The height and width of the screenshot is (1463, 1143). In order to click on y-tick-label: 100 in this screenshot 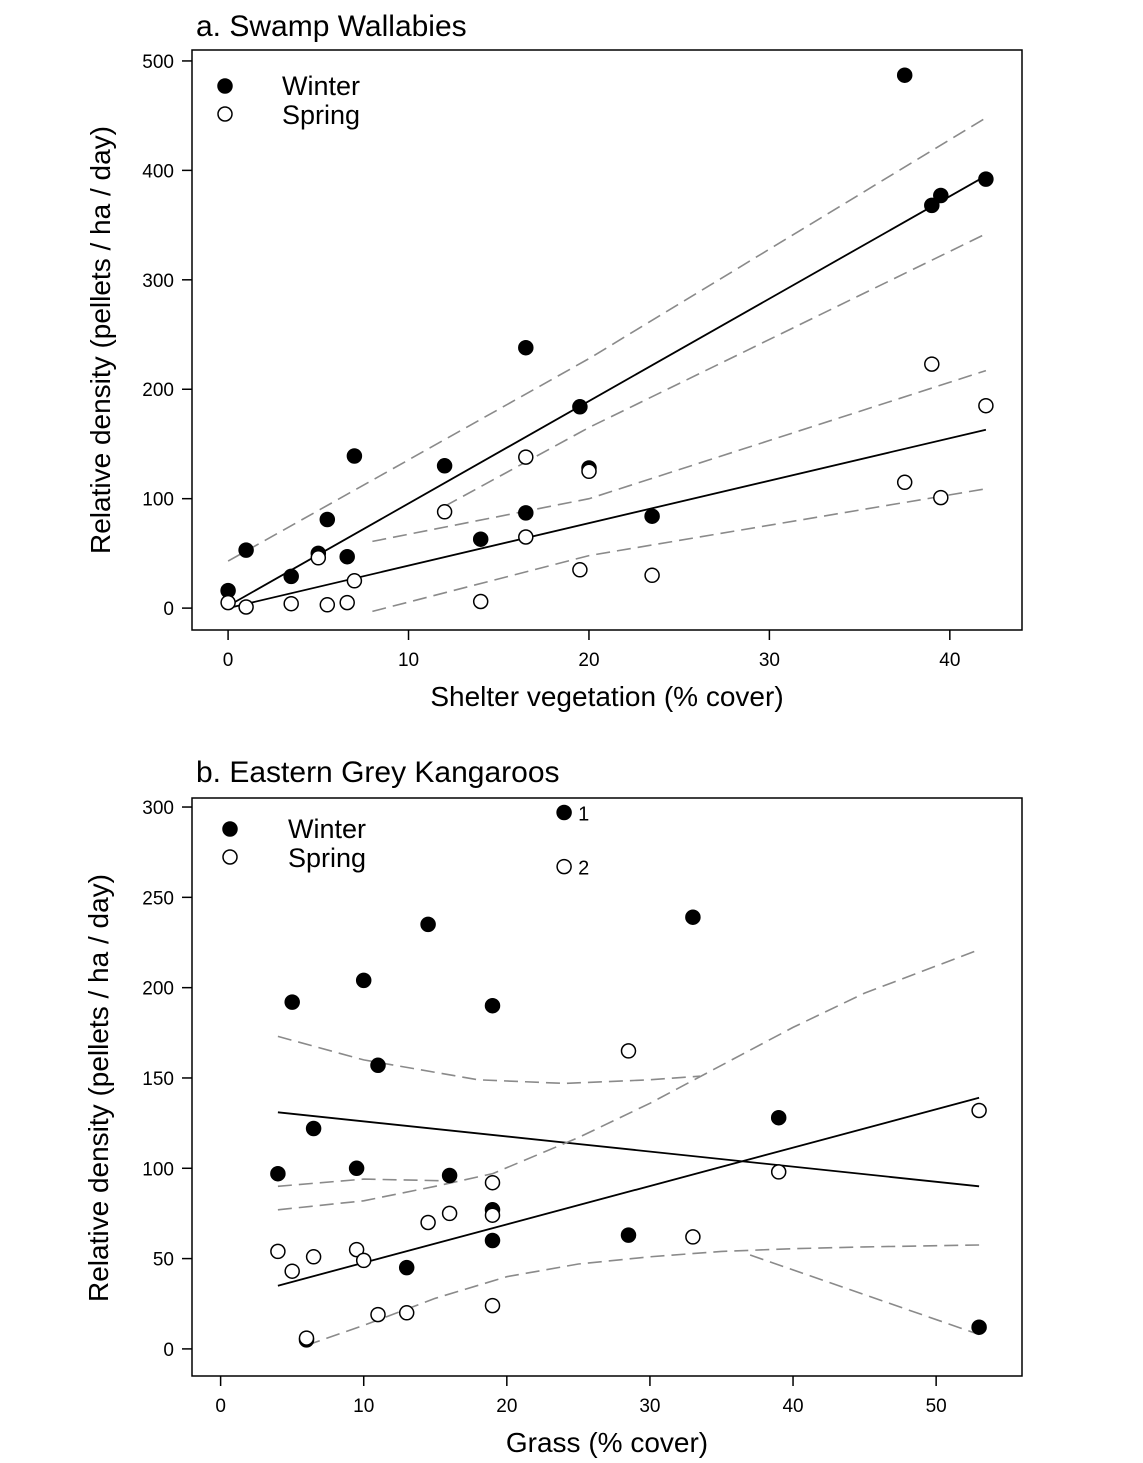, I will do `click(158, 500)`.